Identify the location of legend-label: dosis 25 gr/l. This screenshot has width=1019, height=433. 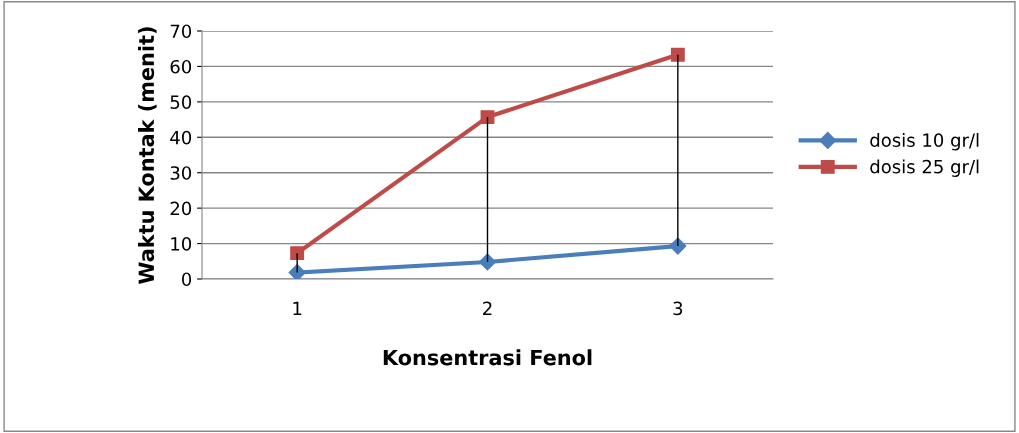
(924, 168).